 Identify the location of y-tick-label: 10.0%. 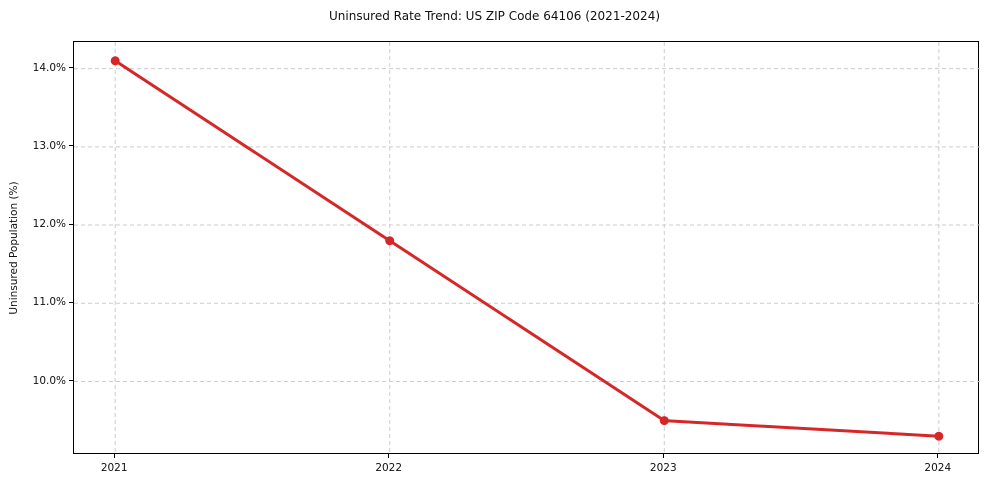
(49, 380).